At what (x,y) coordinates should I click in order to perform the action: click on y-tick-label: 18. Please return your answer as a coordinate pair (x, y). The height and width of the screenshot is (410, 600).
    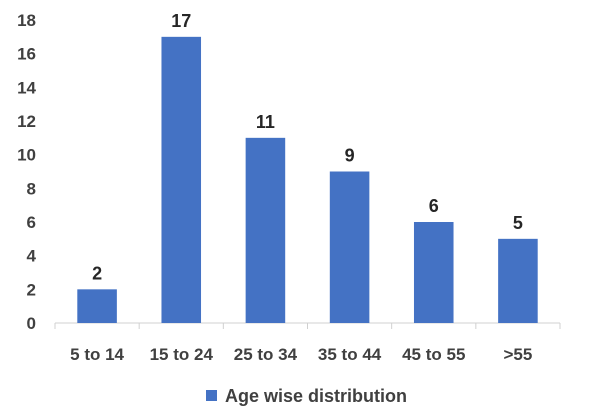
    Looking at the image, I should click on (26, 20).